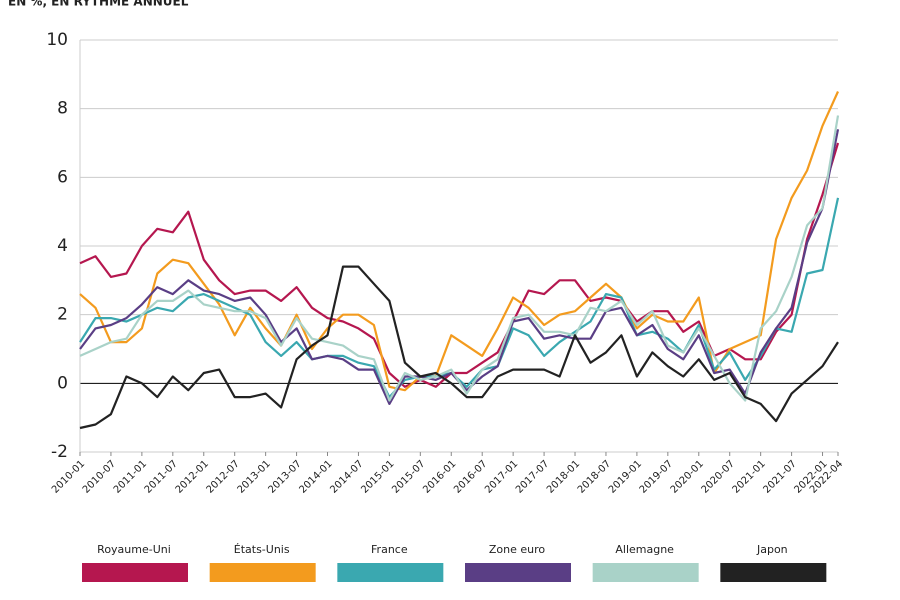 This screenshot has height=600, width=900. Describe the element at coordinates (62, 109) in the screenshot. I see `y-tick-label: 8` at that location.